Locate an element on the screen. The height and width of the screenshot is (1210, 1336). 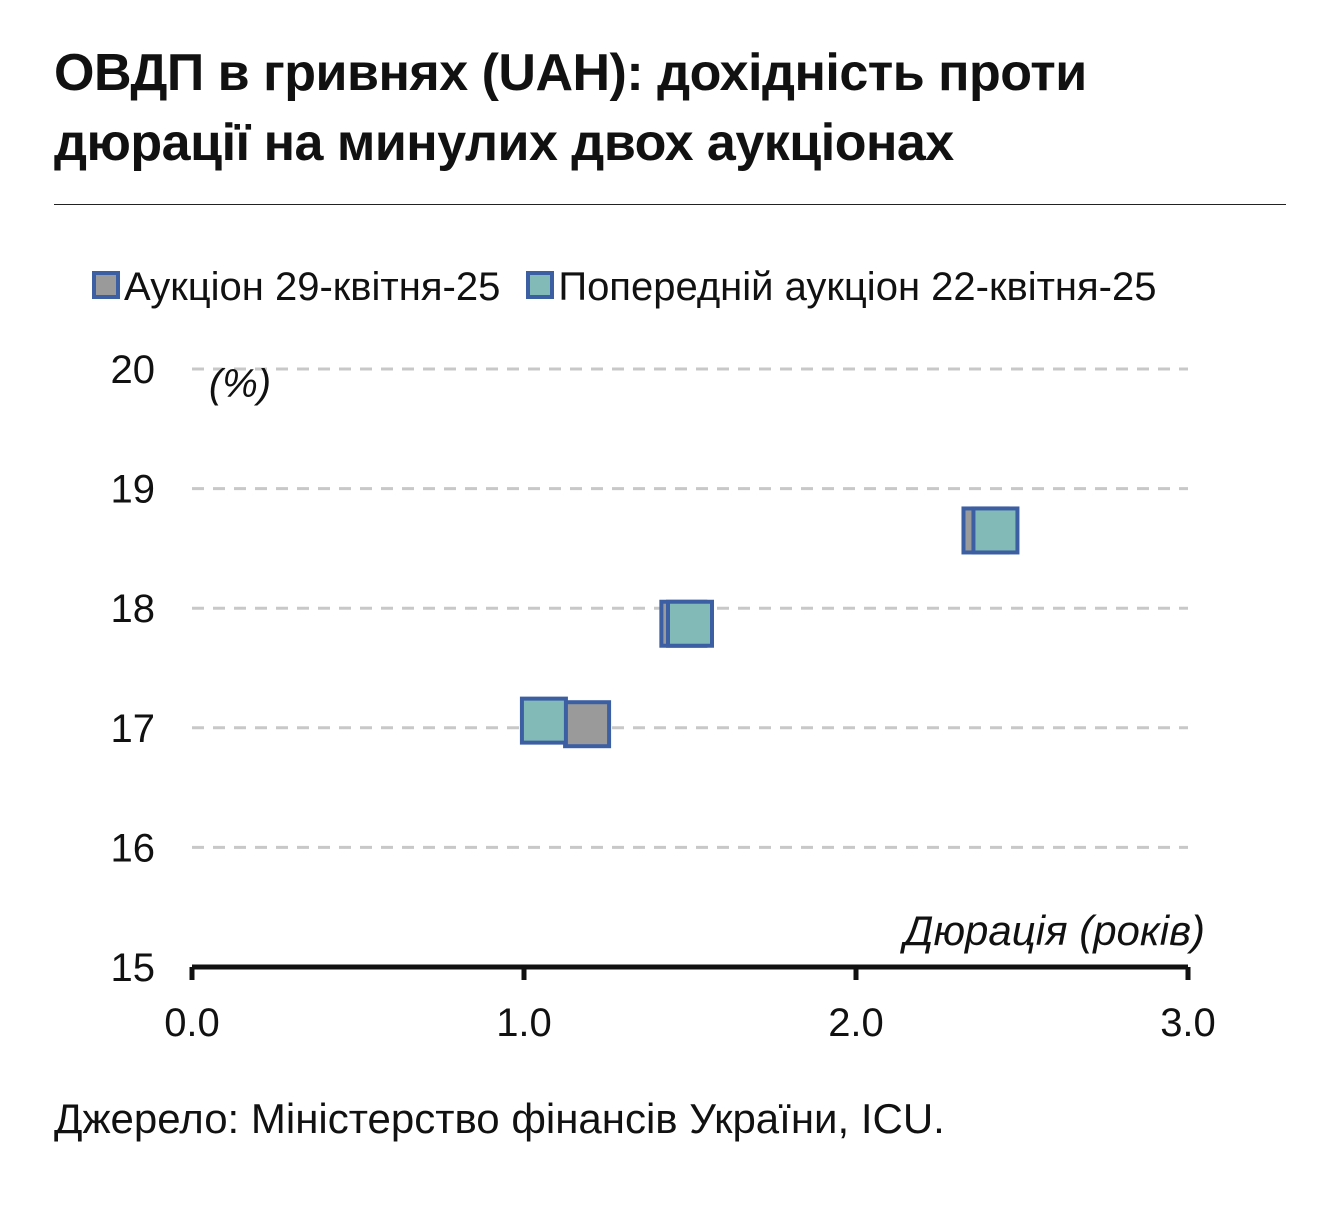
legend-item-current: Аукціон 29-квітня-25 is located at coordinates (296, 287).